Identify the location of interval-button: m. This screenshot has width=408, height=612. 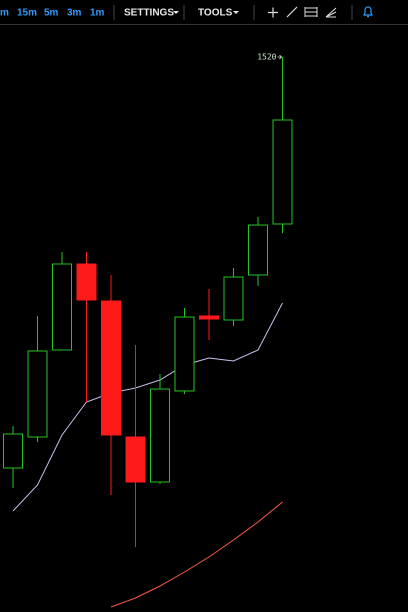
(4, 13).